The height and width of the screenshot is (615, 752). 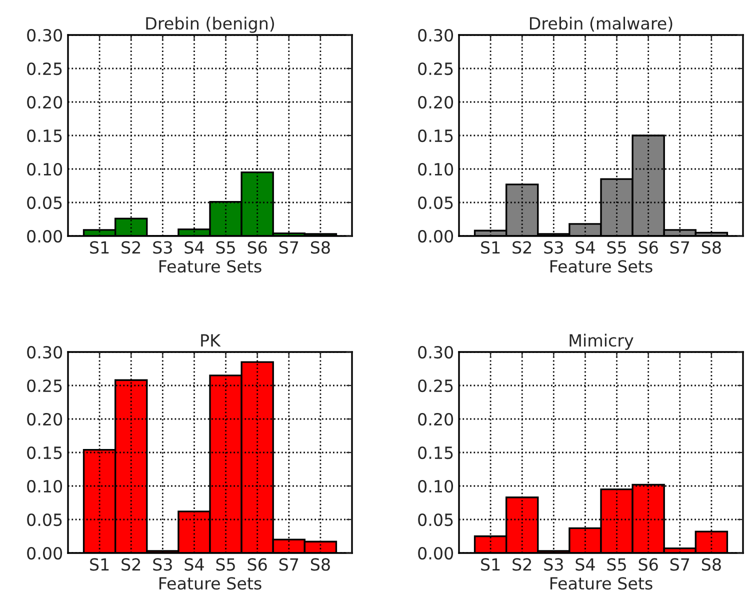 I want to click on chart-title: Drebin (malware), so click(x=601, y=24).